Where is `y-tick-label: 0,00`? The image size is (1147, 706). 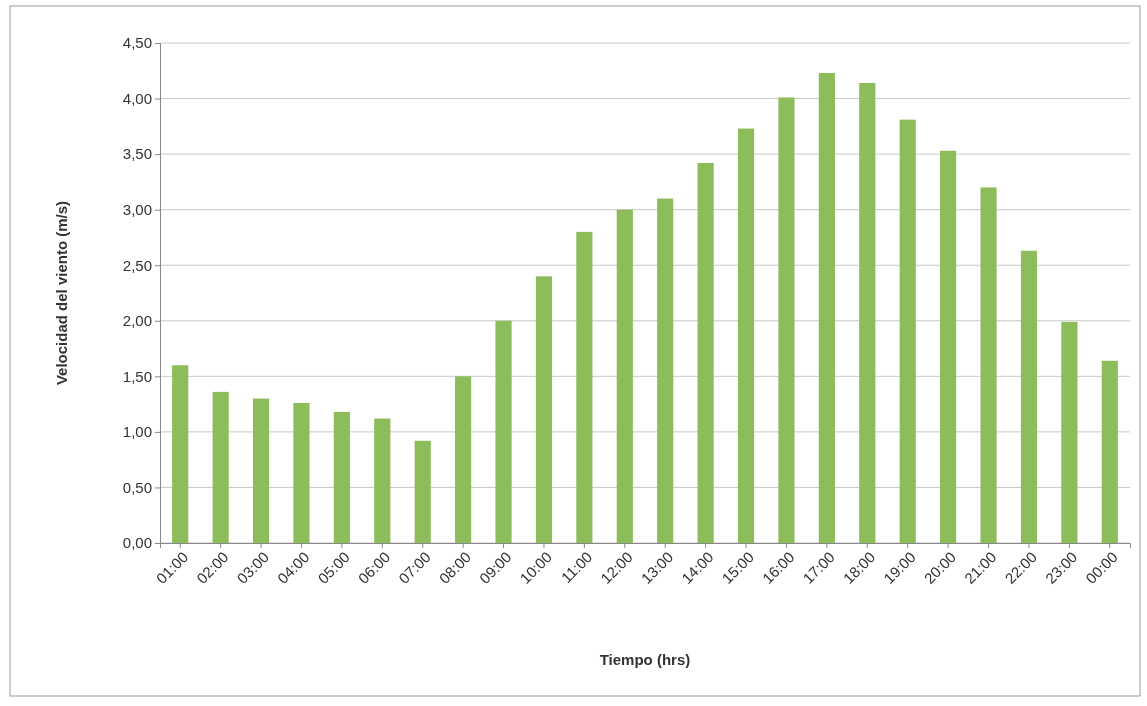 y-tick-label: 0,00 is located at coordinates (137, 543).